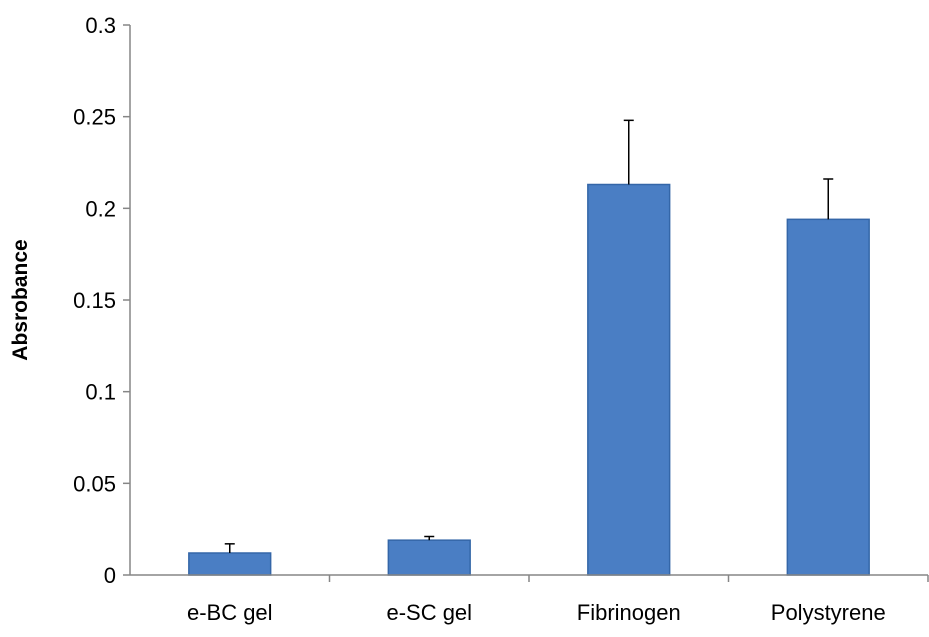  What do you see at coordinates (94, 300) in the screenshot?
I see `y-tick-label: 0.15` at bounding box center [94, 300].